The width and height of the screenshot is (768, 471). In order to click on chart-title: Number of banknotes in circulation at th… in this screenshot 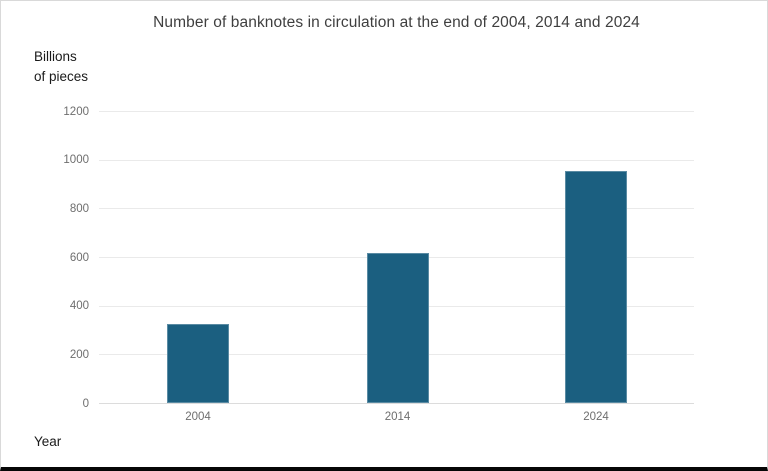, I will do `click(396, 22)`.